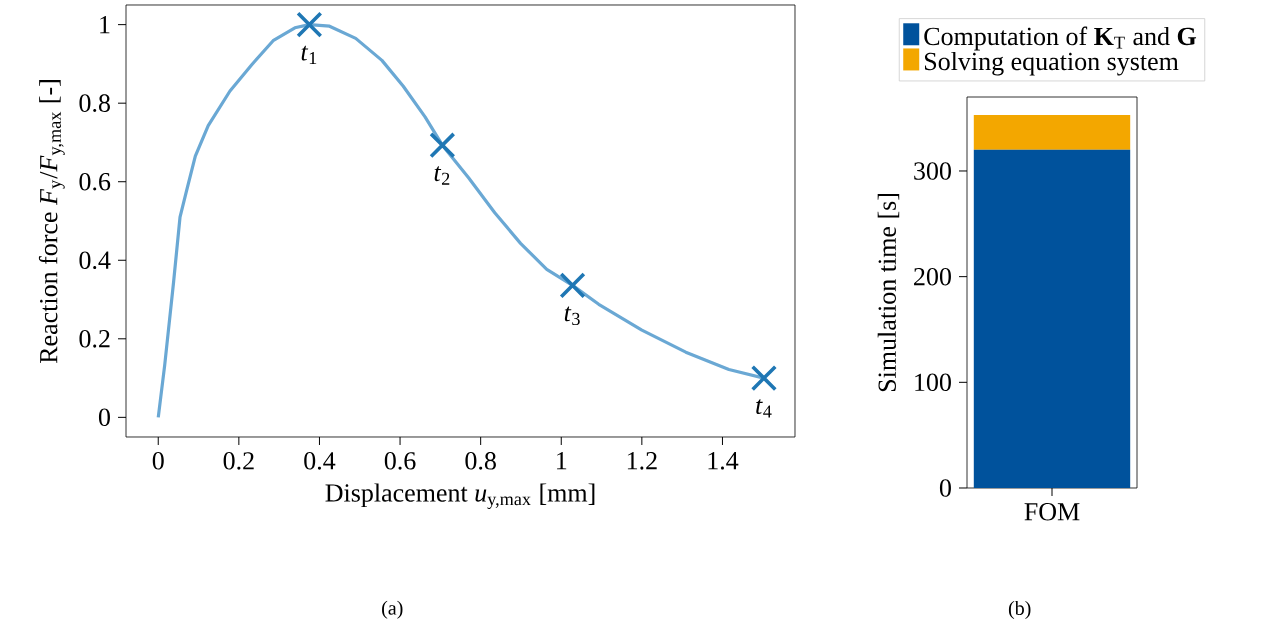 The height and width of the screenshot is (637, 1264). What do you see at coordinates (95, 260) in the screenshot?
I see `y-tick-label: 0.4` at bounding box center [95, 260].